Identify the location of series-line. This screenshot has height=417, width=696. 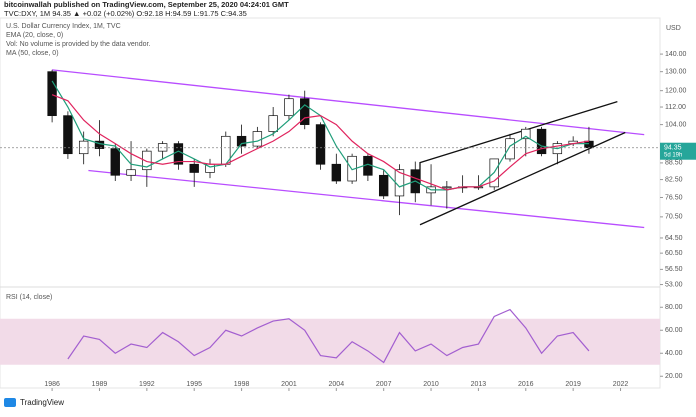
(328, 336).